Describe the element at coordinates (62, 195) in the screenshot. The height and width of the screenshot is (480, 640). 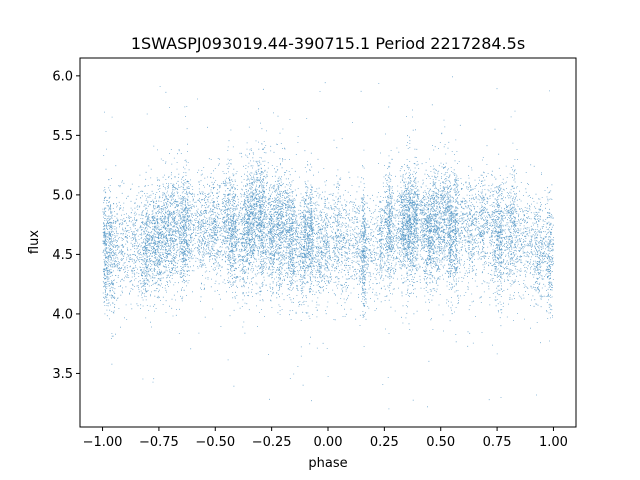
I see `y-tick-label: 5.0` at that location.